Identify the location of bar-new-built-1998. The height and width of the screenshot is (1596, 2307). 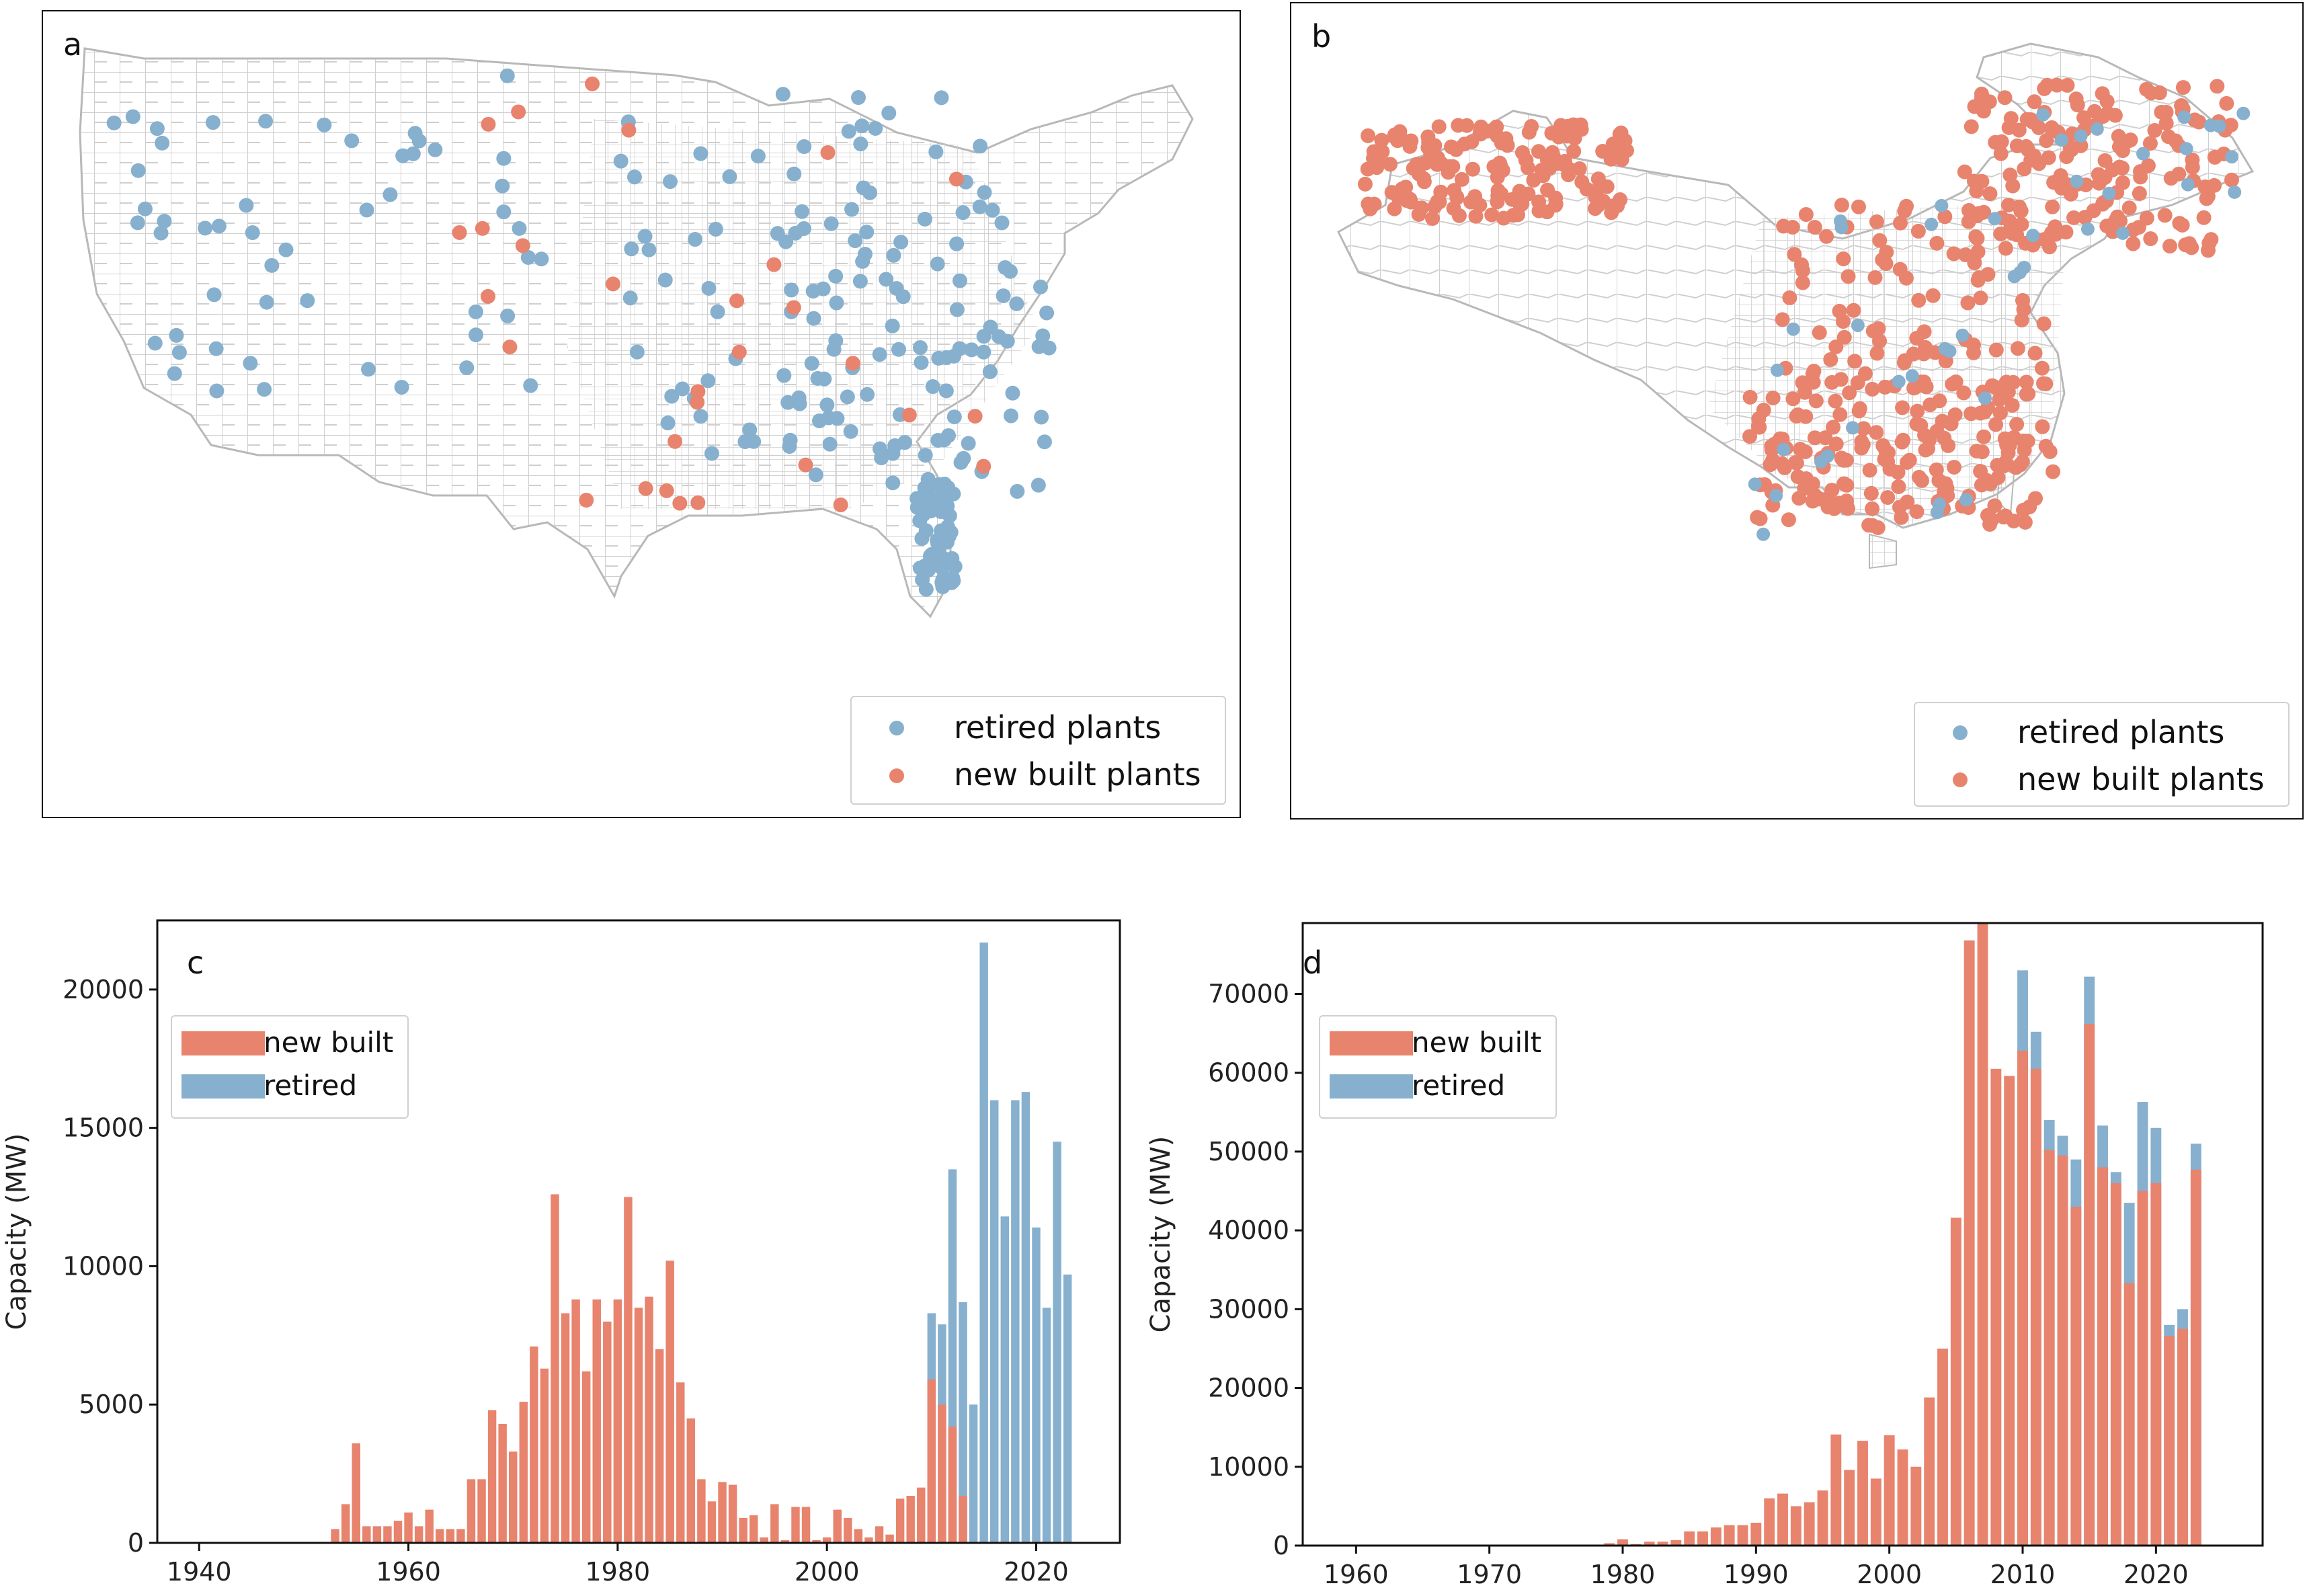
(806, 1525).